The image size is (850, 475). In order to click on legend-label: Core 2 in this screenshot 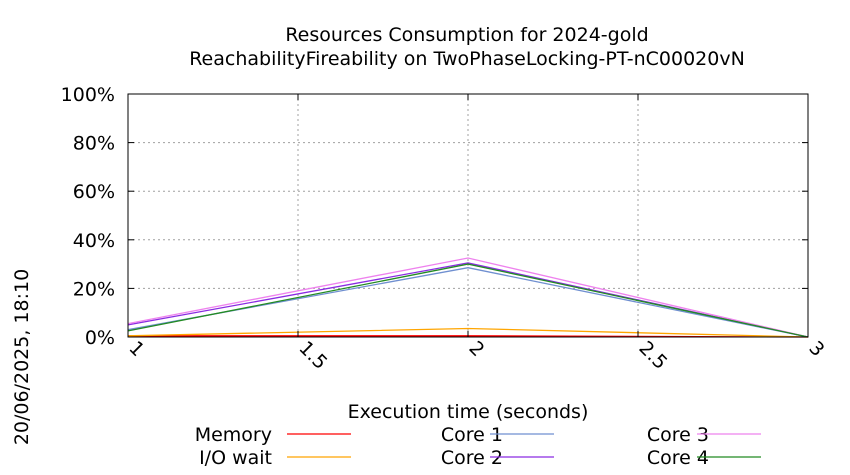, I will do `click(472, 458)`.